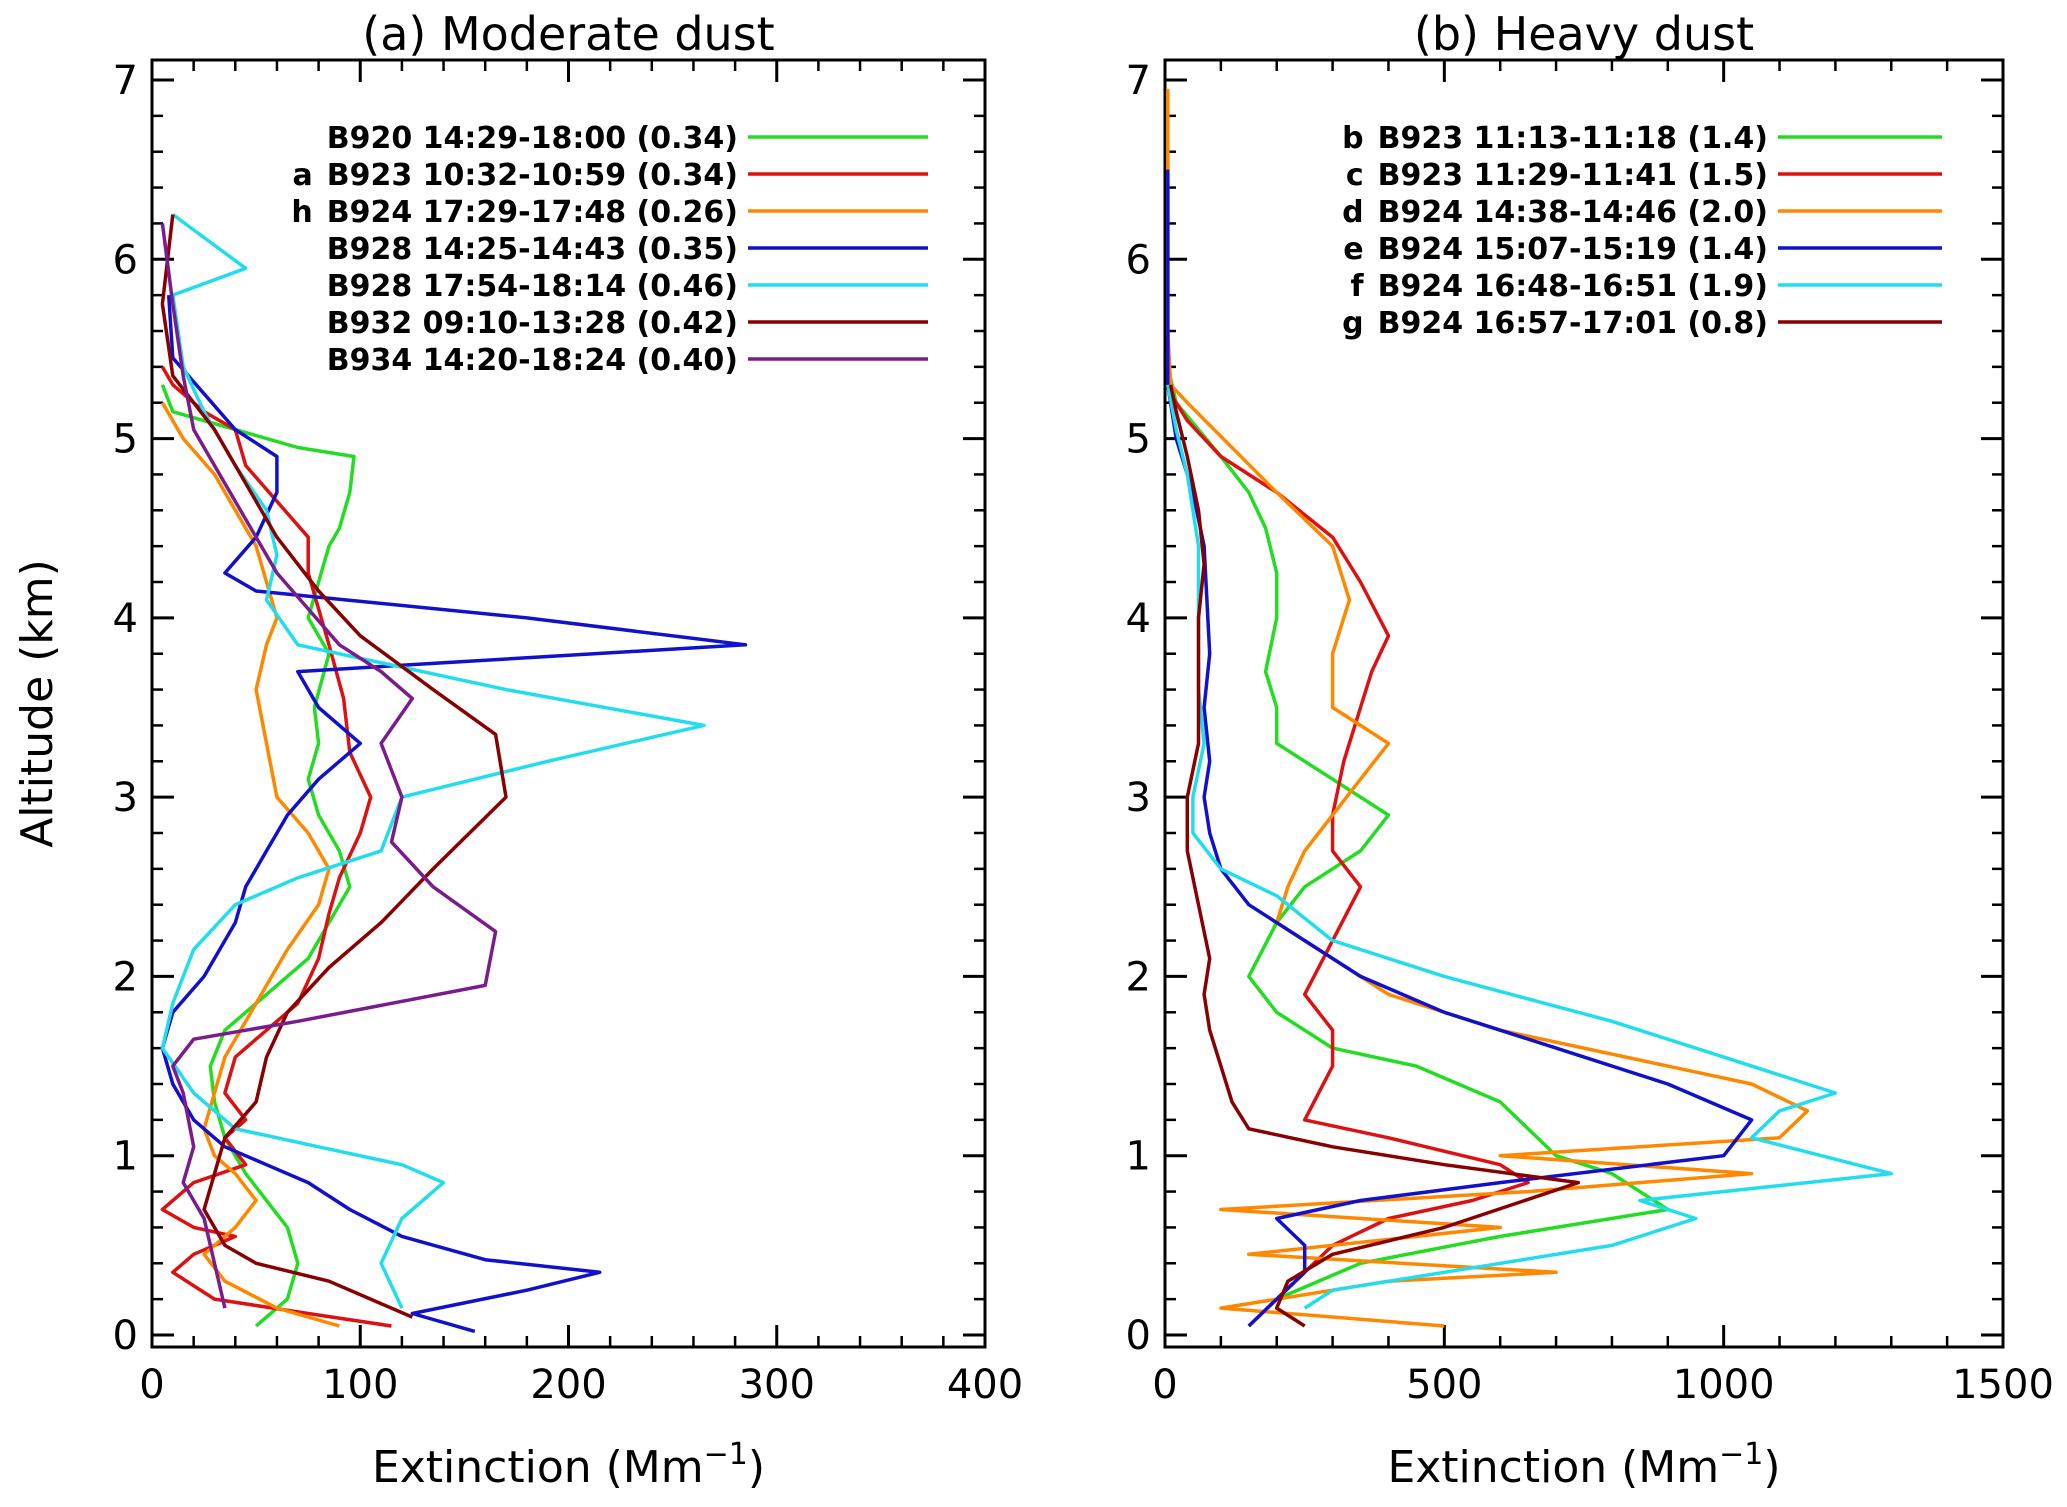 This screenshot has height=1507, width=2067. What do you see at coordinates (532, 212) in the screenshot?
I see `legend-entry: B924 17:29-17:48 (0.26)` at bounding box center [532, 212].